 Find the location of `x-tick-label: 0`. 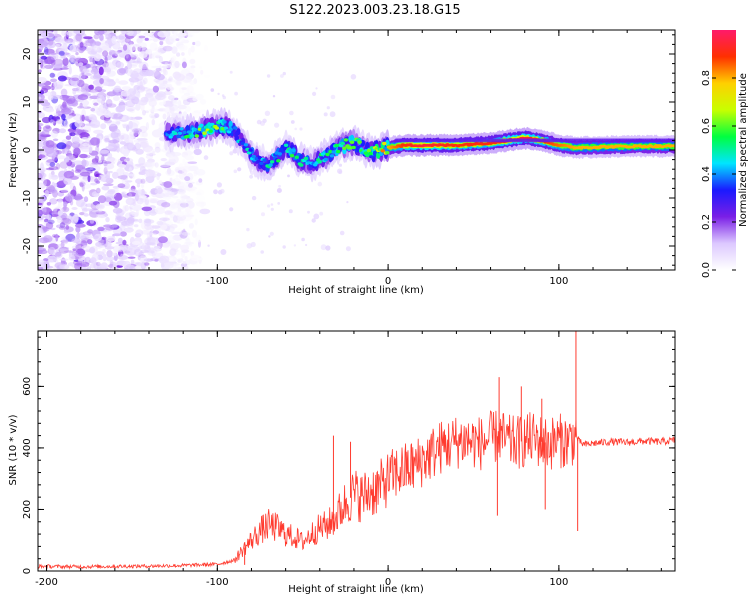

x-tick-label: 0 is located at coordinates (388, 582).